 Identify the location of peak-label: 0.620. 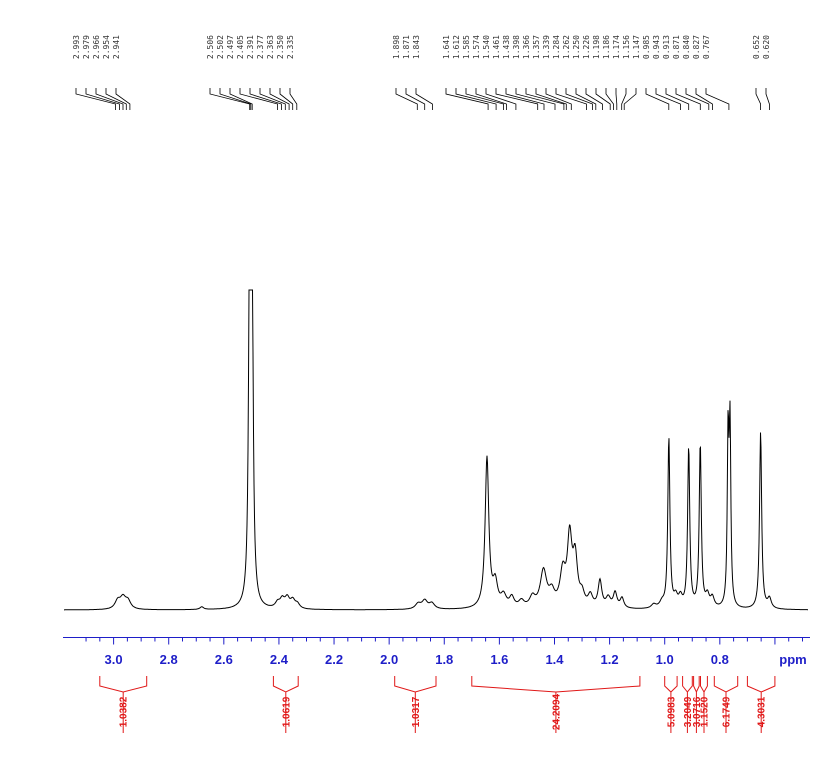
(766, 47).